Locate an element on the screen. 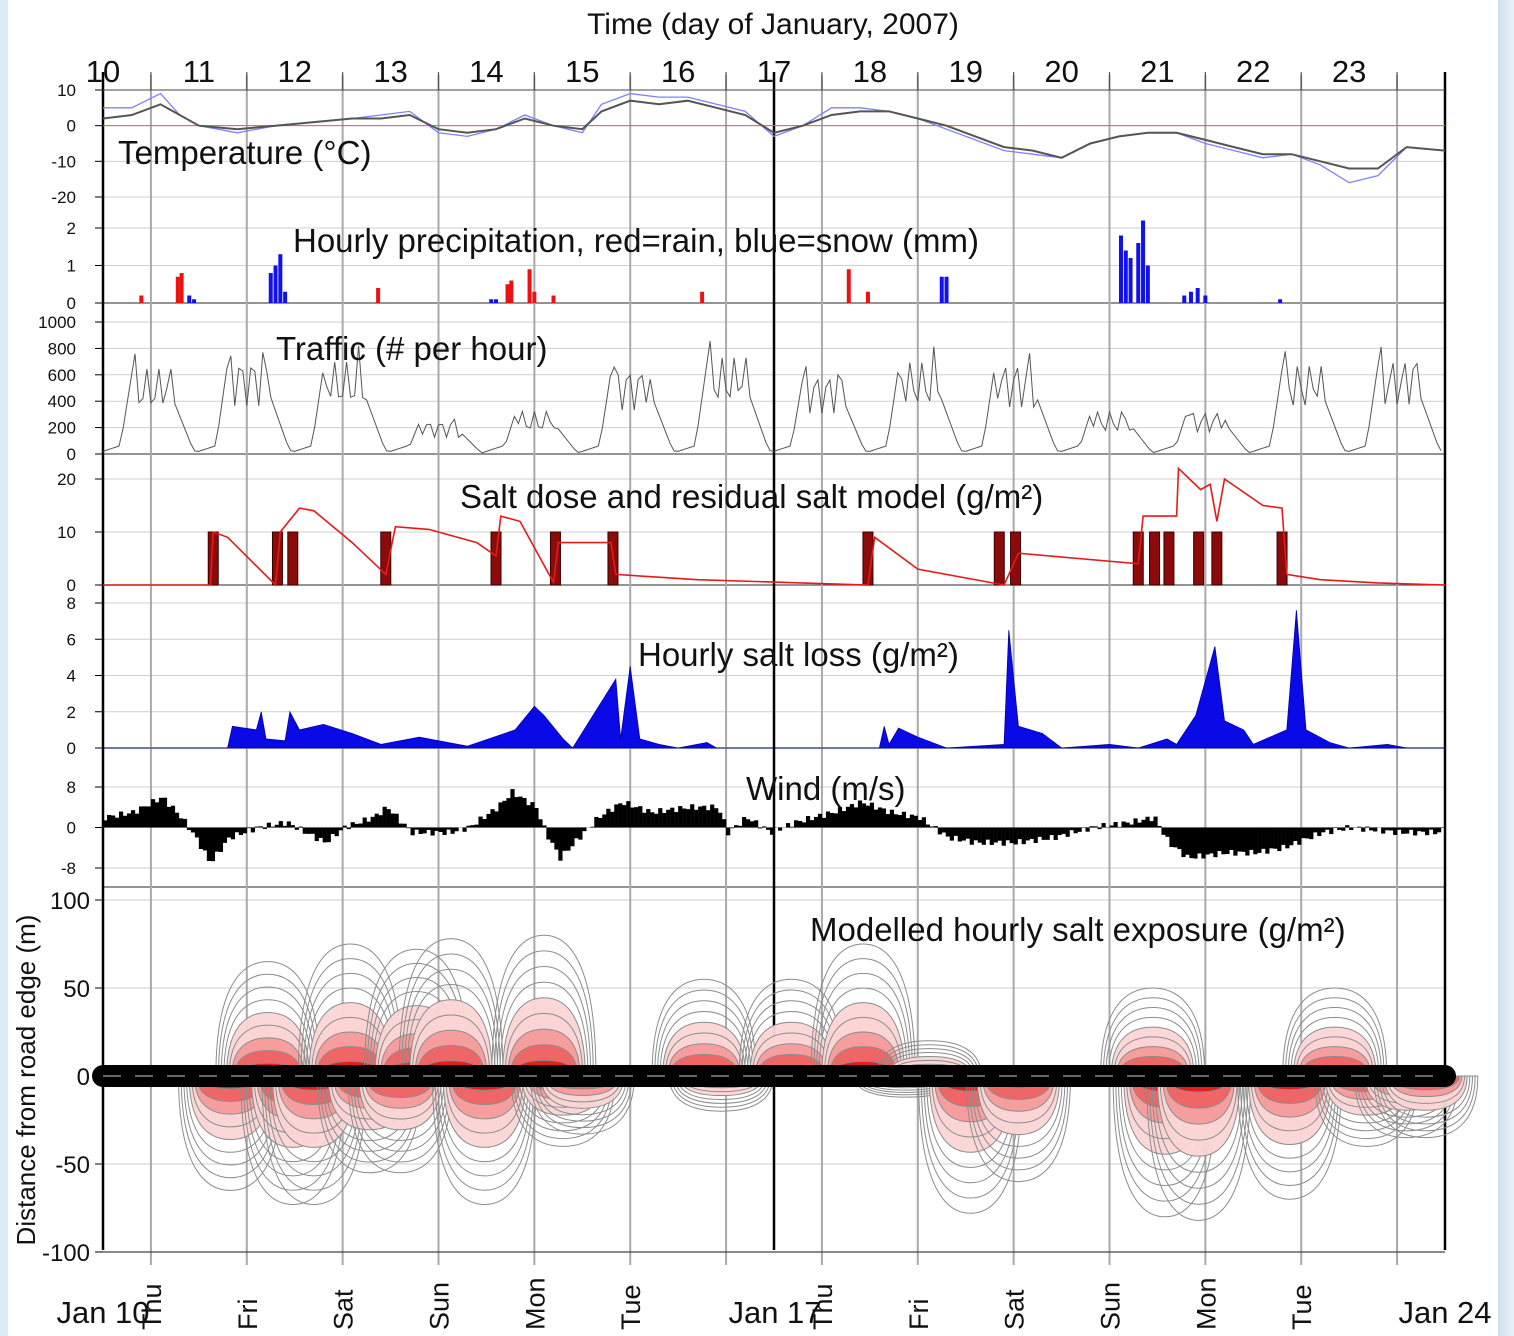 Image resolution: width=1514 pixels, height=1336 pixels. weekday-label: Fri is located at coordinates (919, 1314).